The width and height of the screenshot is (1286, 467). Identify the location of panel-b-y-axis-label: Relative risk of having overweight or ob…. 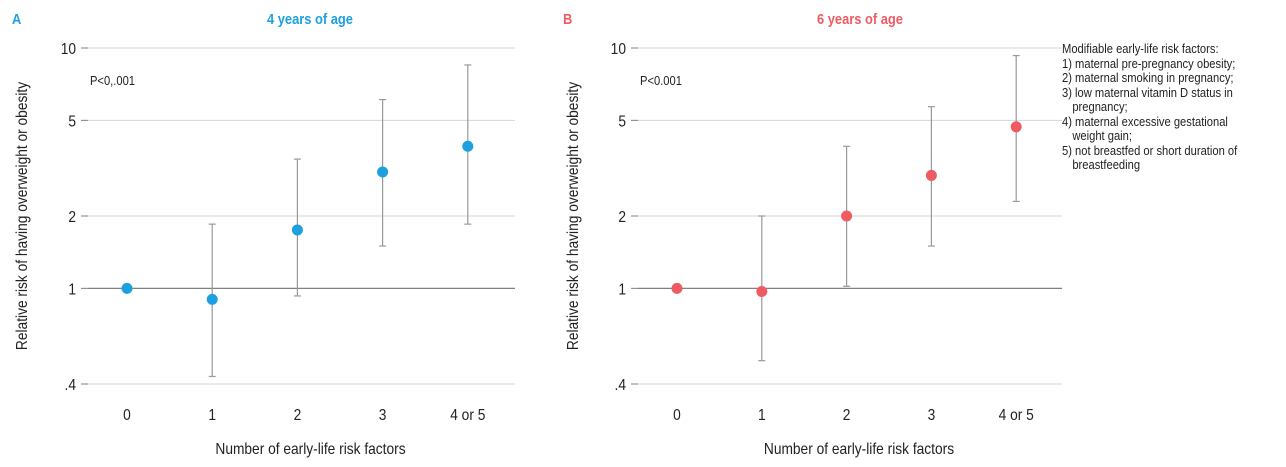
(573, 215).